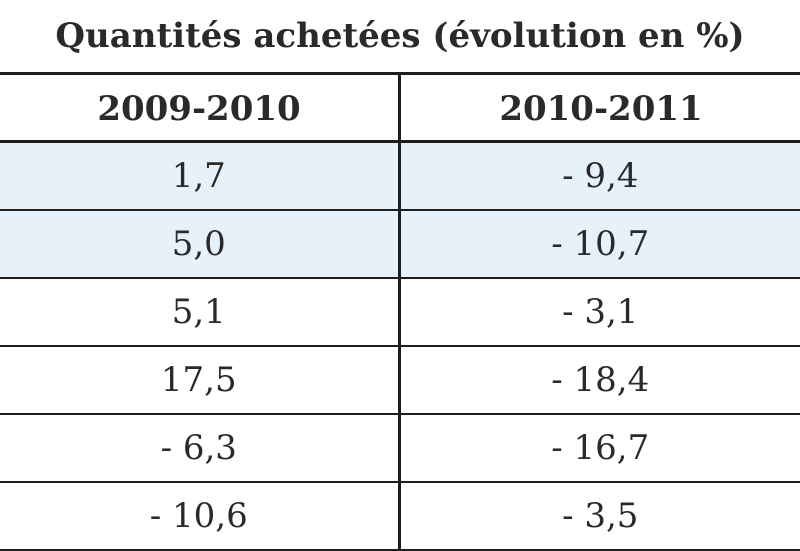  I want to click on header-2010-2011: 2010-2011, so click(600, 109).